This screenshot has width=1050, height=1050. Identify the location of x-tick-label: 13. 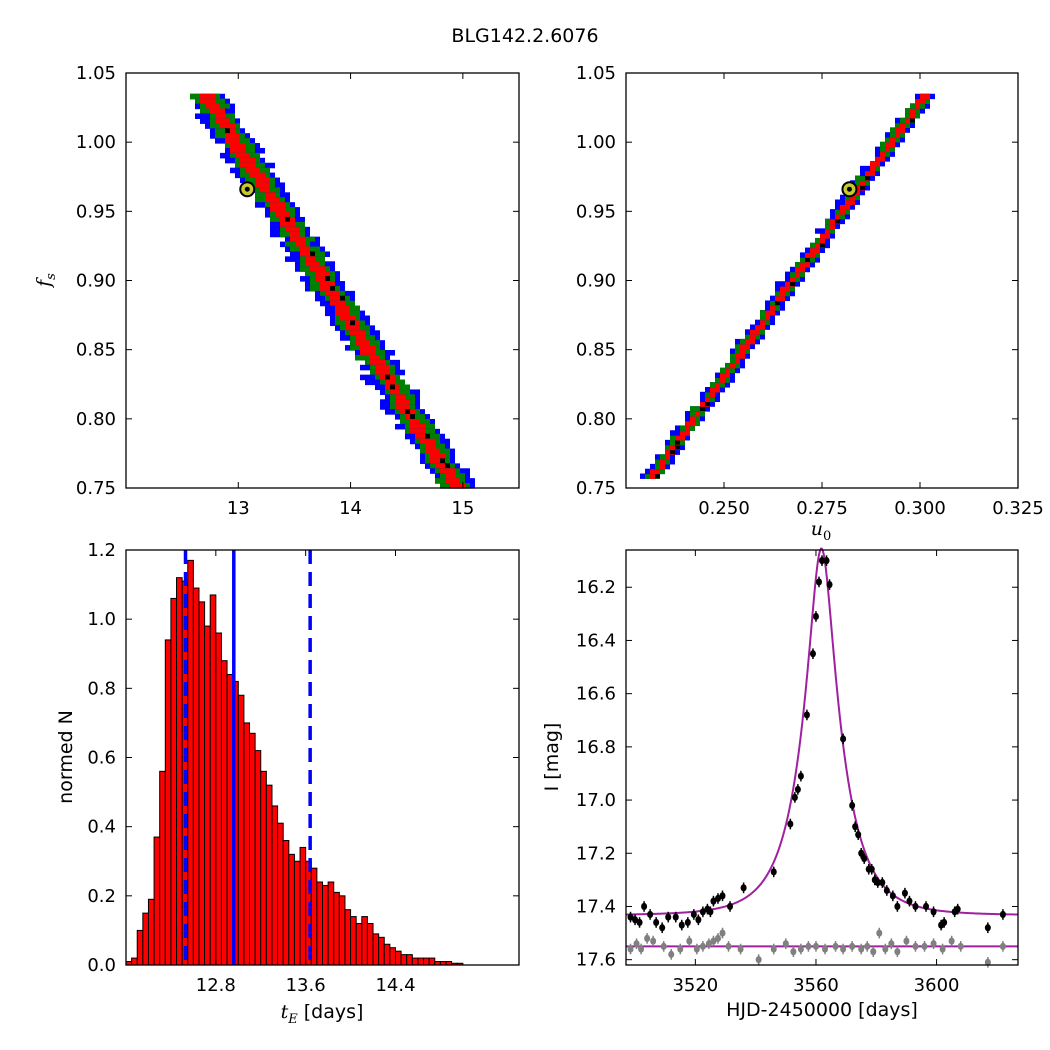
(238, 508).